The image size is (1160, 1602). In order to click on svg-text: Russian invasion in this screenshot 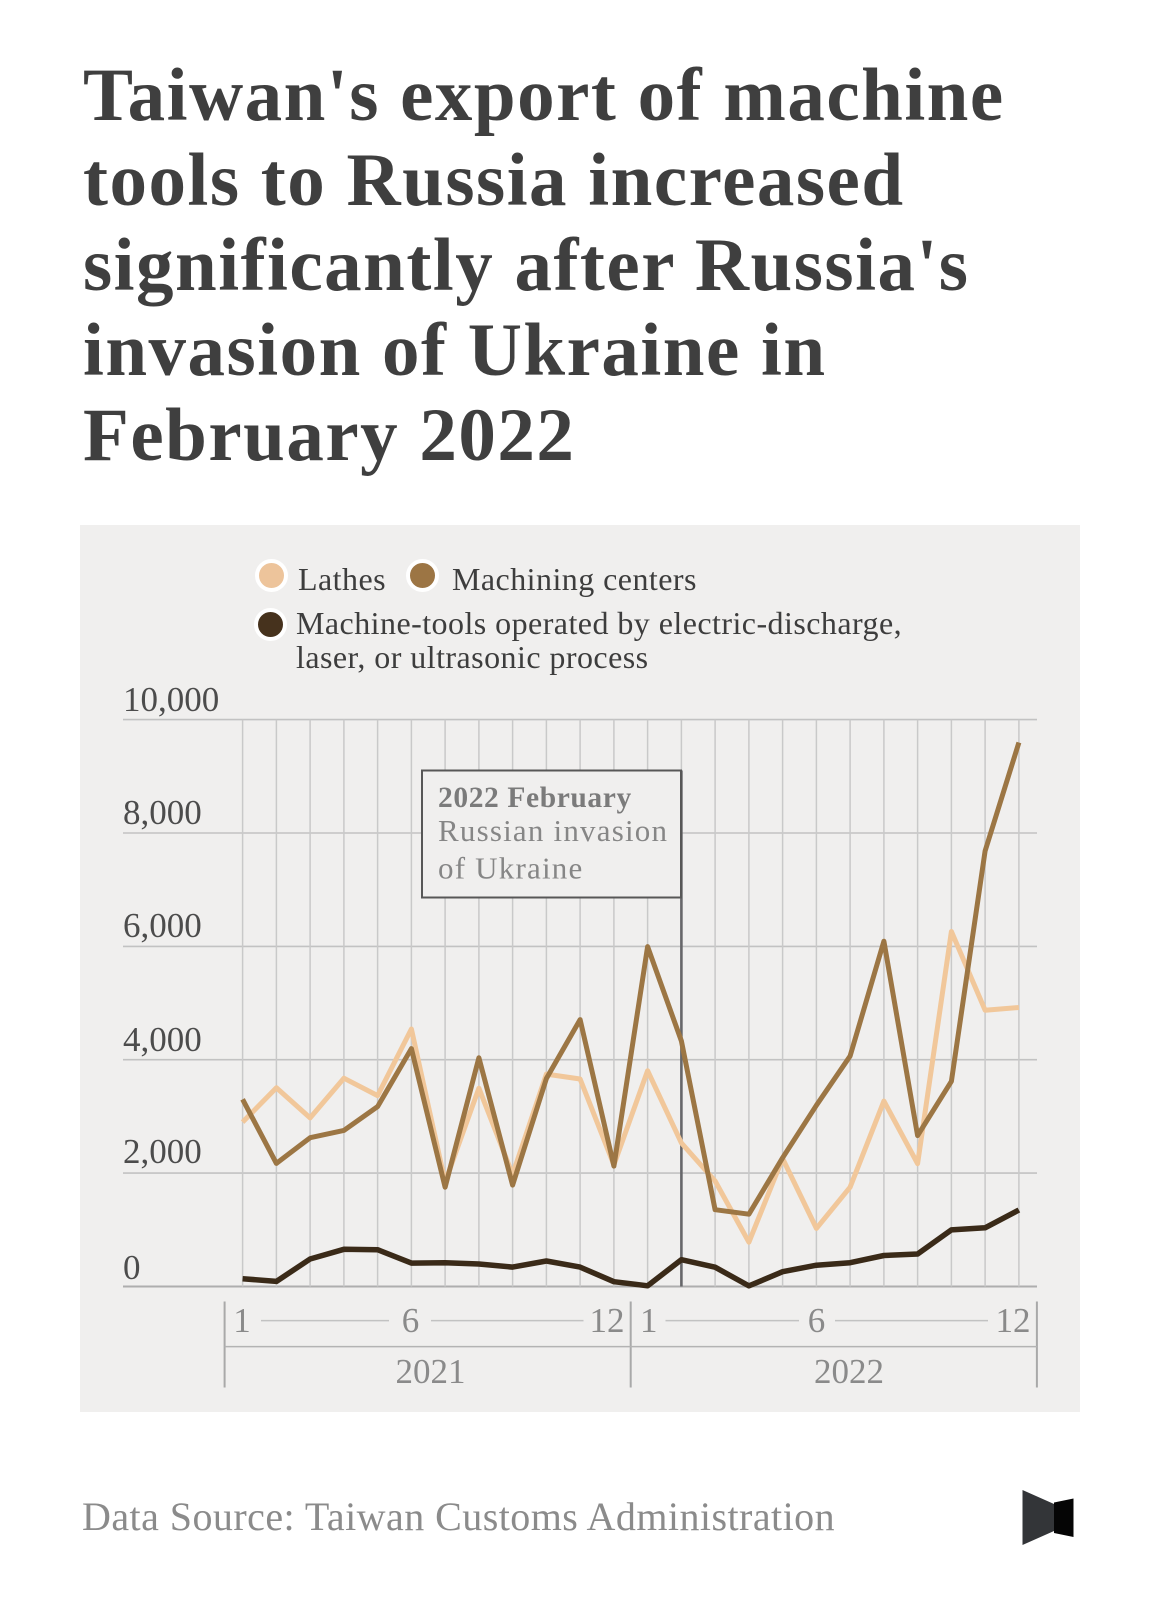, I will do `click(553, 830)`.